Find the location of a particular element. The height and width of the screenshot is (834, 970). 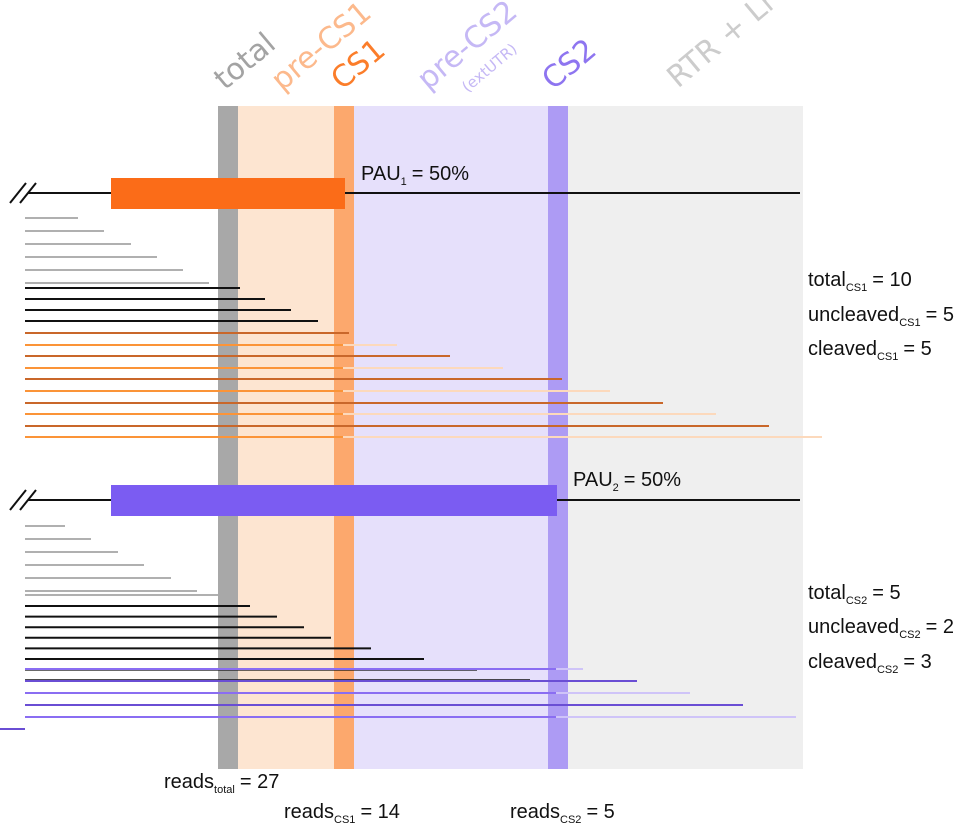

uncleaved-cs1-label: uncleavedCS1 = 5 is located at coordinates (881, 317).